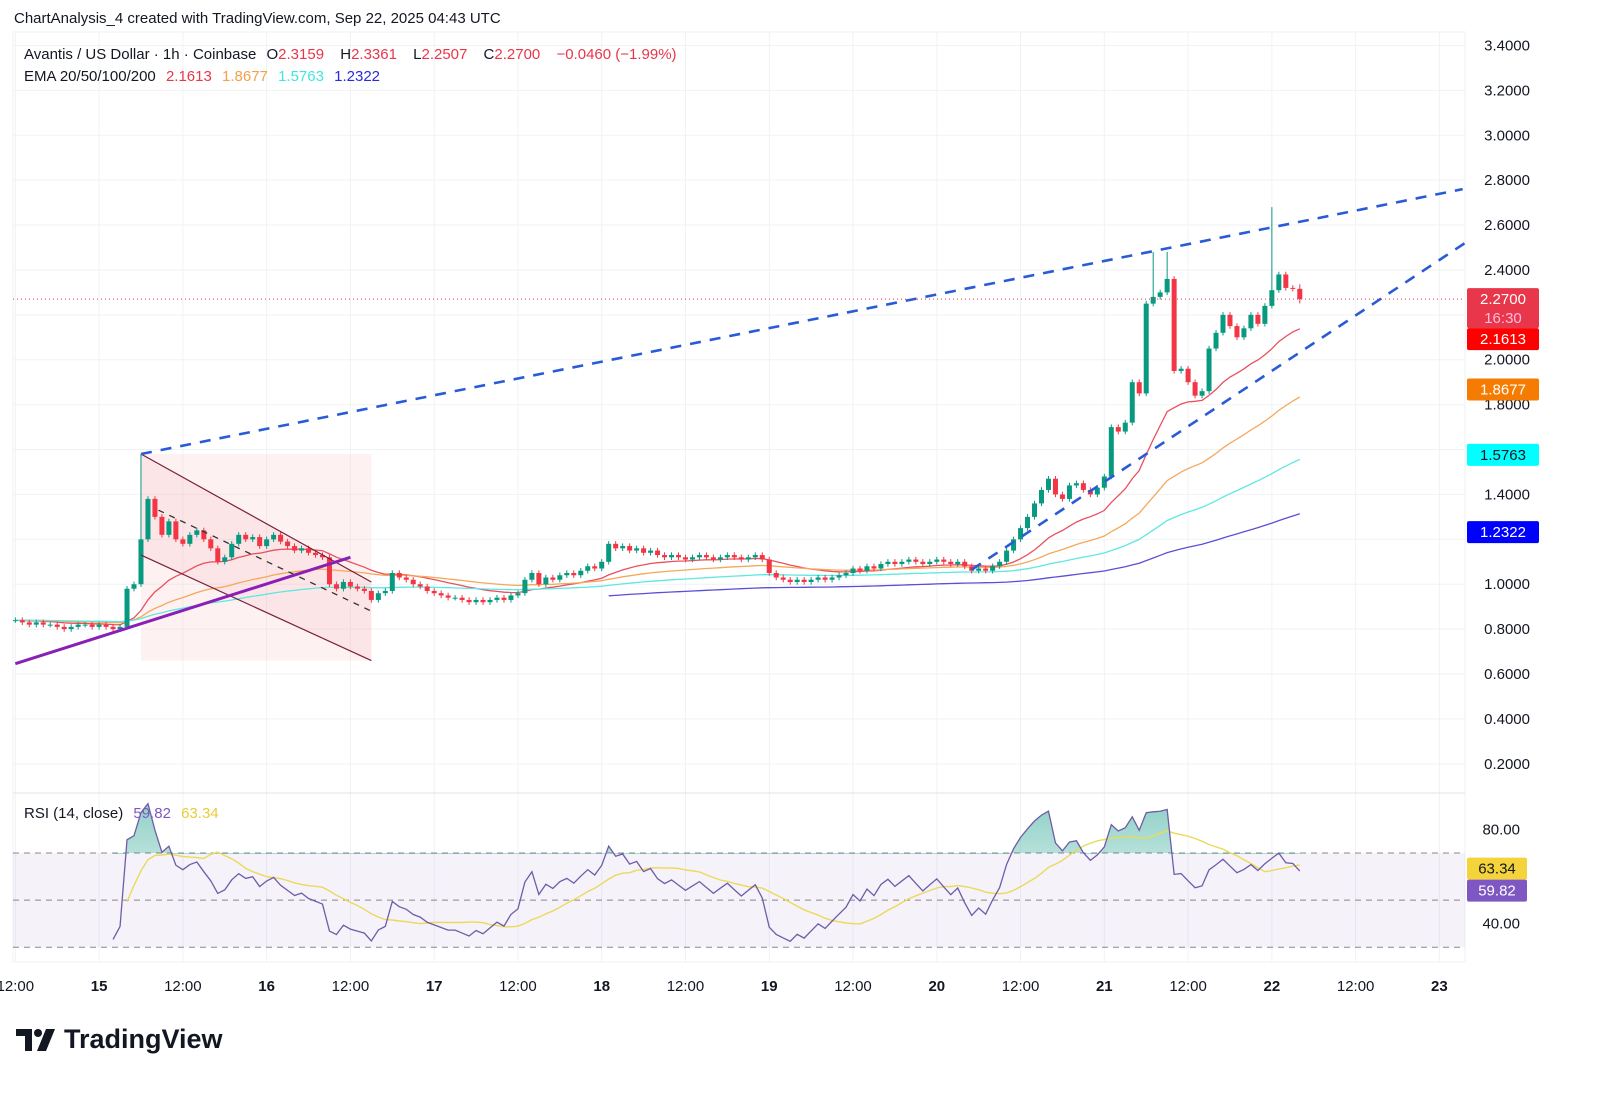  What do you see at coordinates (1507, 764) in the screenshot?
I see `price-tick-label: 0.2000` at bounding box center [1507, 764].